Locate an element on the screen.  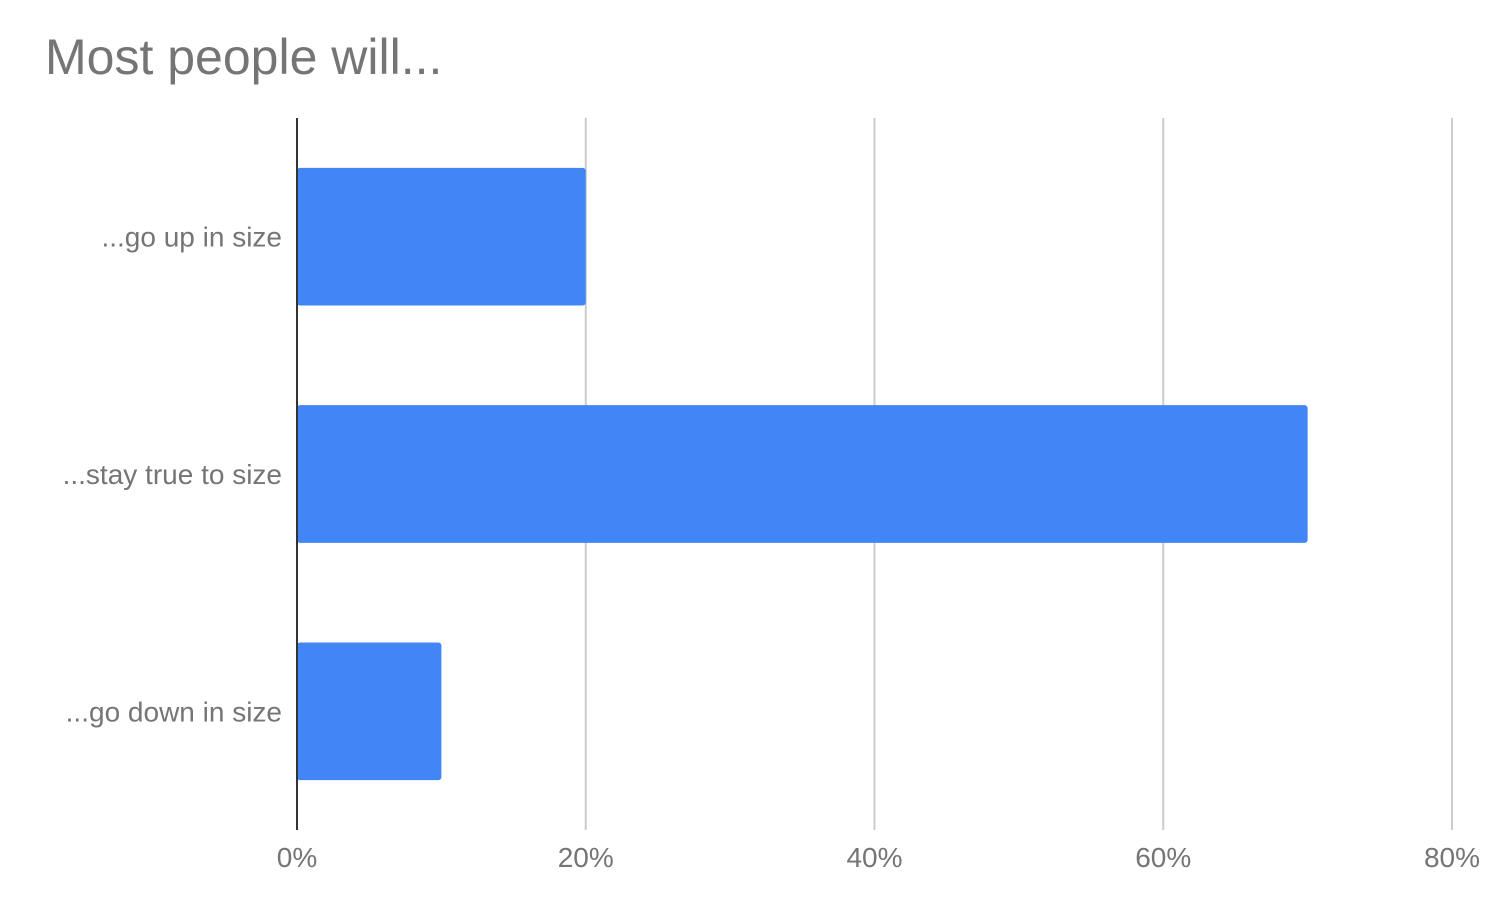
category-label: ...go up in size is located at coordinates (191, 237).